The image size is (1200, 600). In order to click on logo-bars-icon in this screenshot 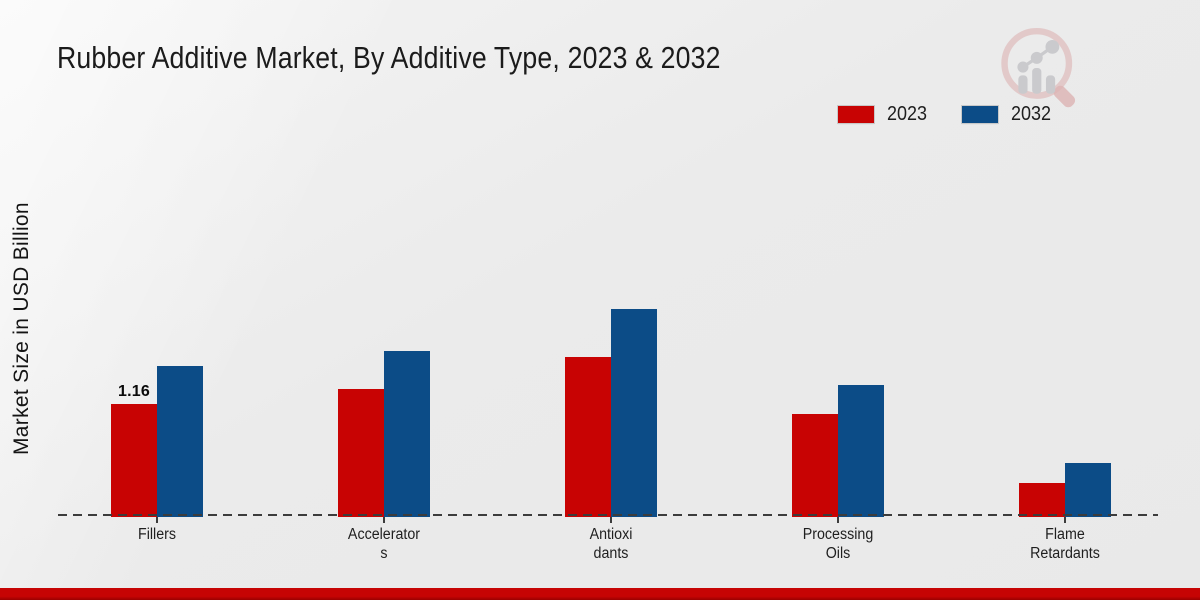, I will do `click(1038, 66)`.